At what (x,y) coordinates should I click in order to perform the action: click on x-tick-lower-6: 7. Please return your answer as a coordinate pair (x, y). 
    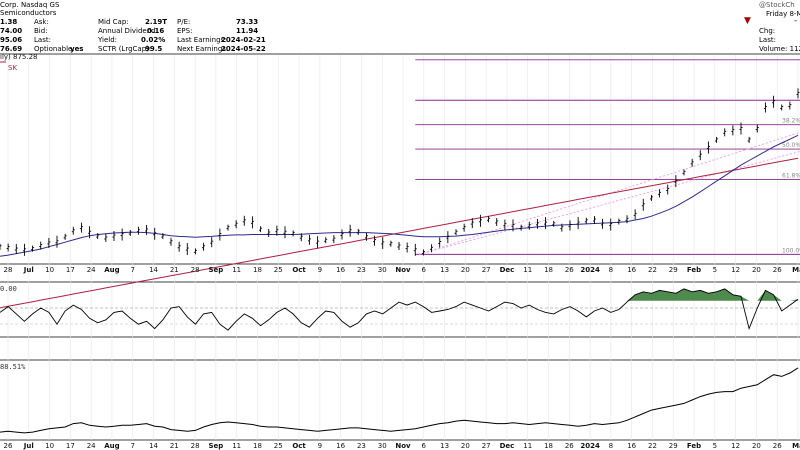
    Looking at the image, I should click on (133, 446).